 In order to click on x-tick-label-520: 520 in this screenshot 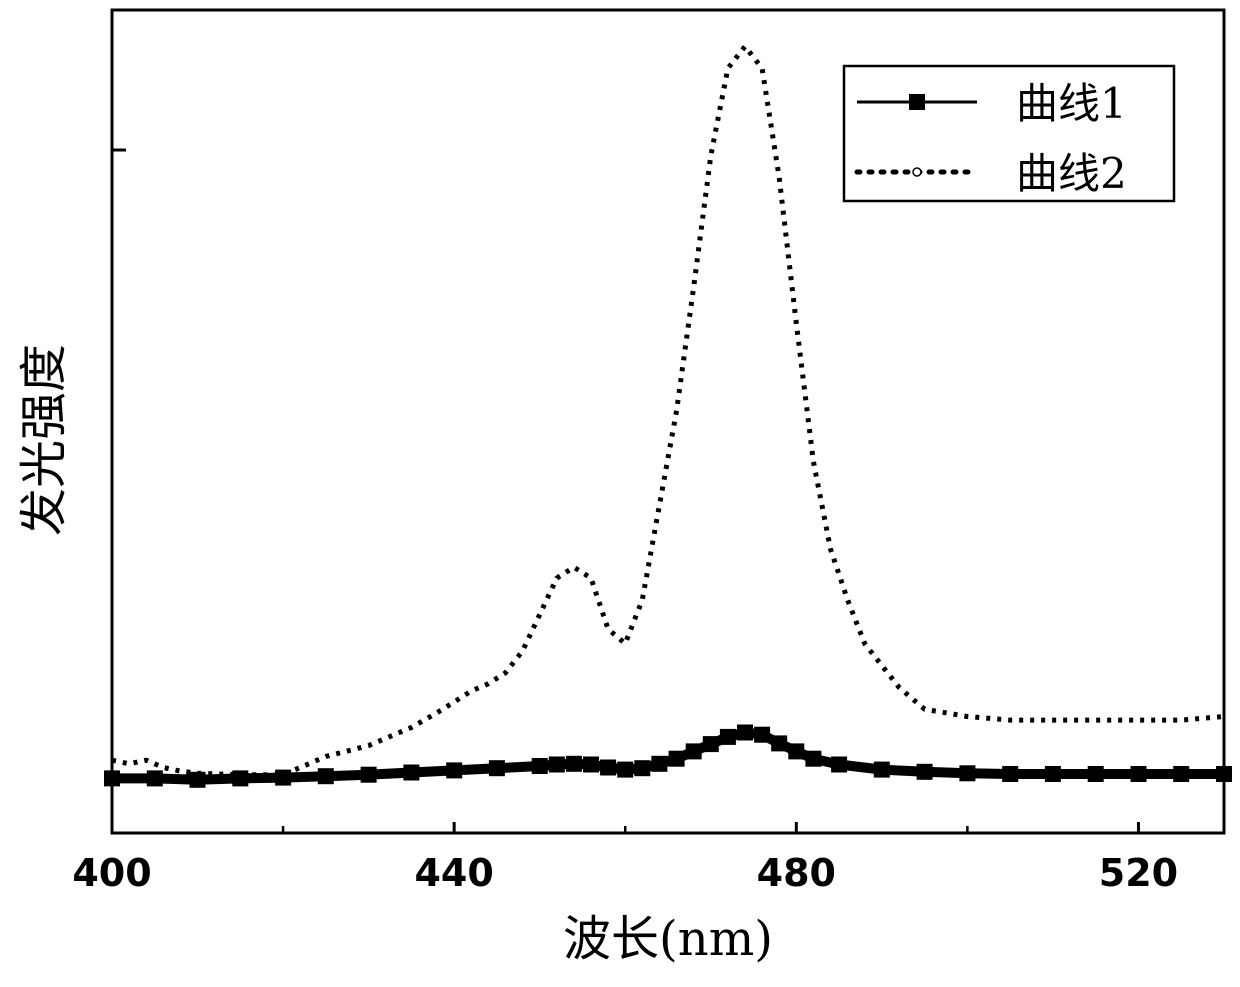, I will do `click(1138, 873)`.